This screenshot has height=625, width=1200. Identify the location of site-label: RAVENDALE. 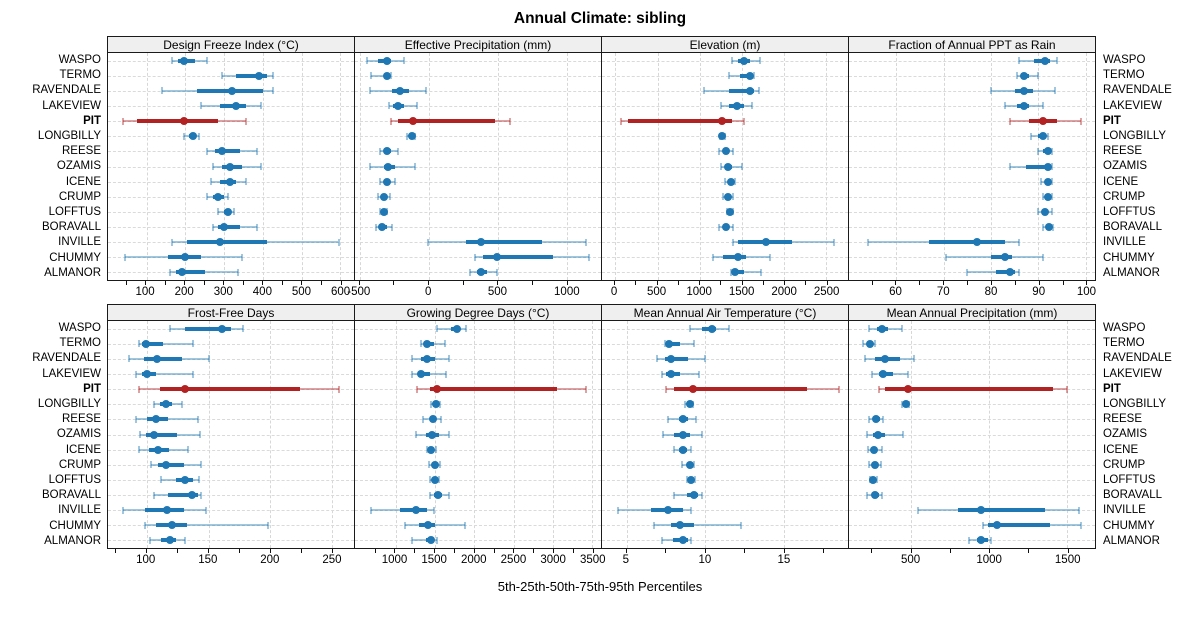
(1137, 90).